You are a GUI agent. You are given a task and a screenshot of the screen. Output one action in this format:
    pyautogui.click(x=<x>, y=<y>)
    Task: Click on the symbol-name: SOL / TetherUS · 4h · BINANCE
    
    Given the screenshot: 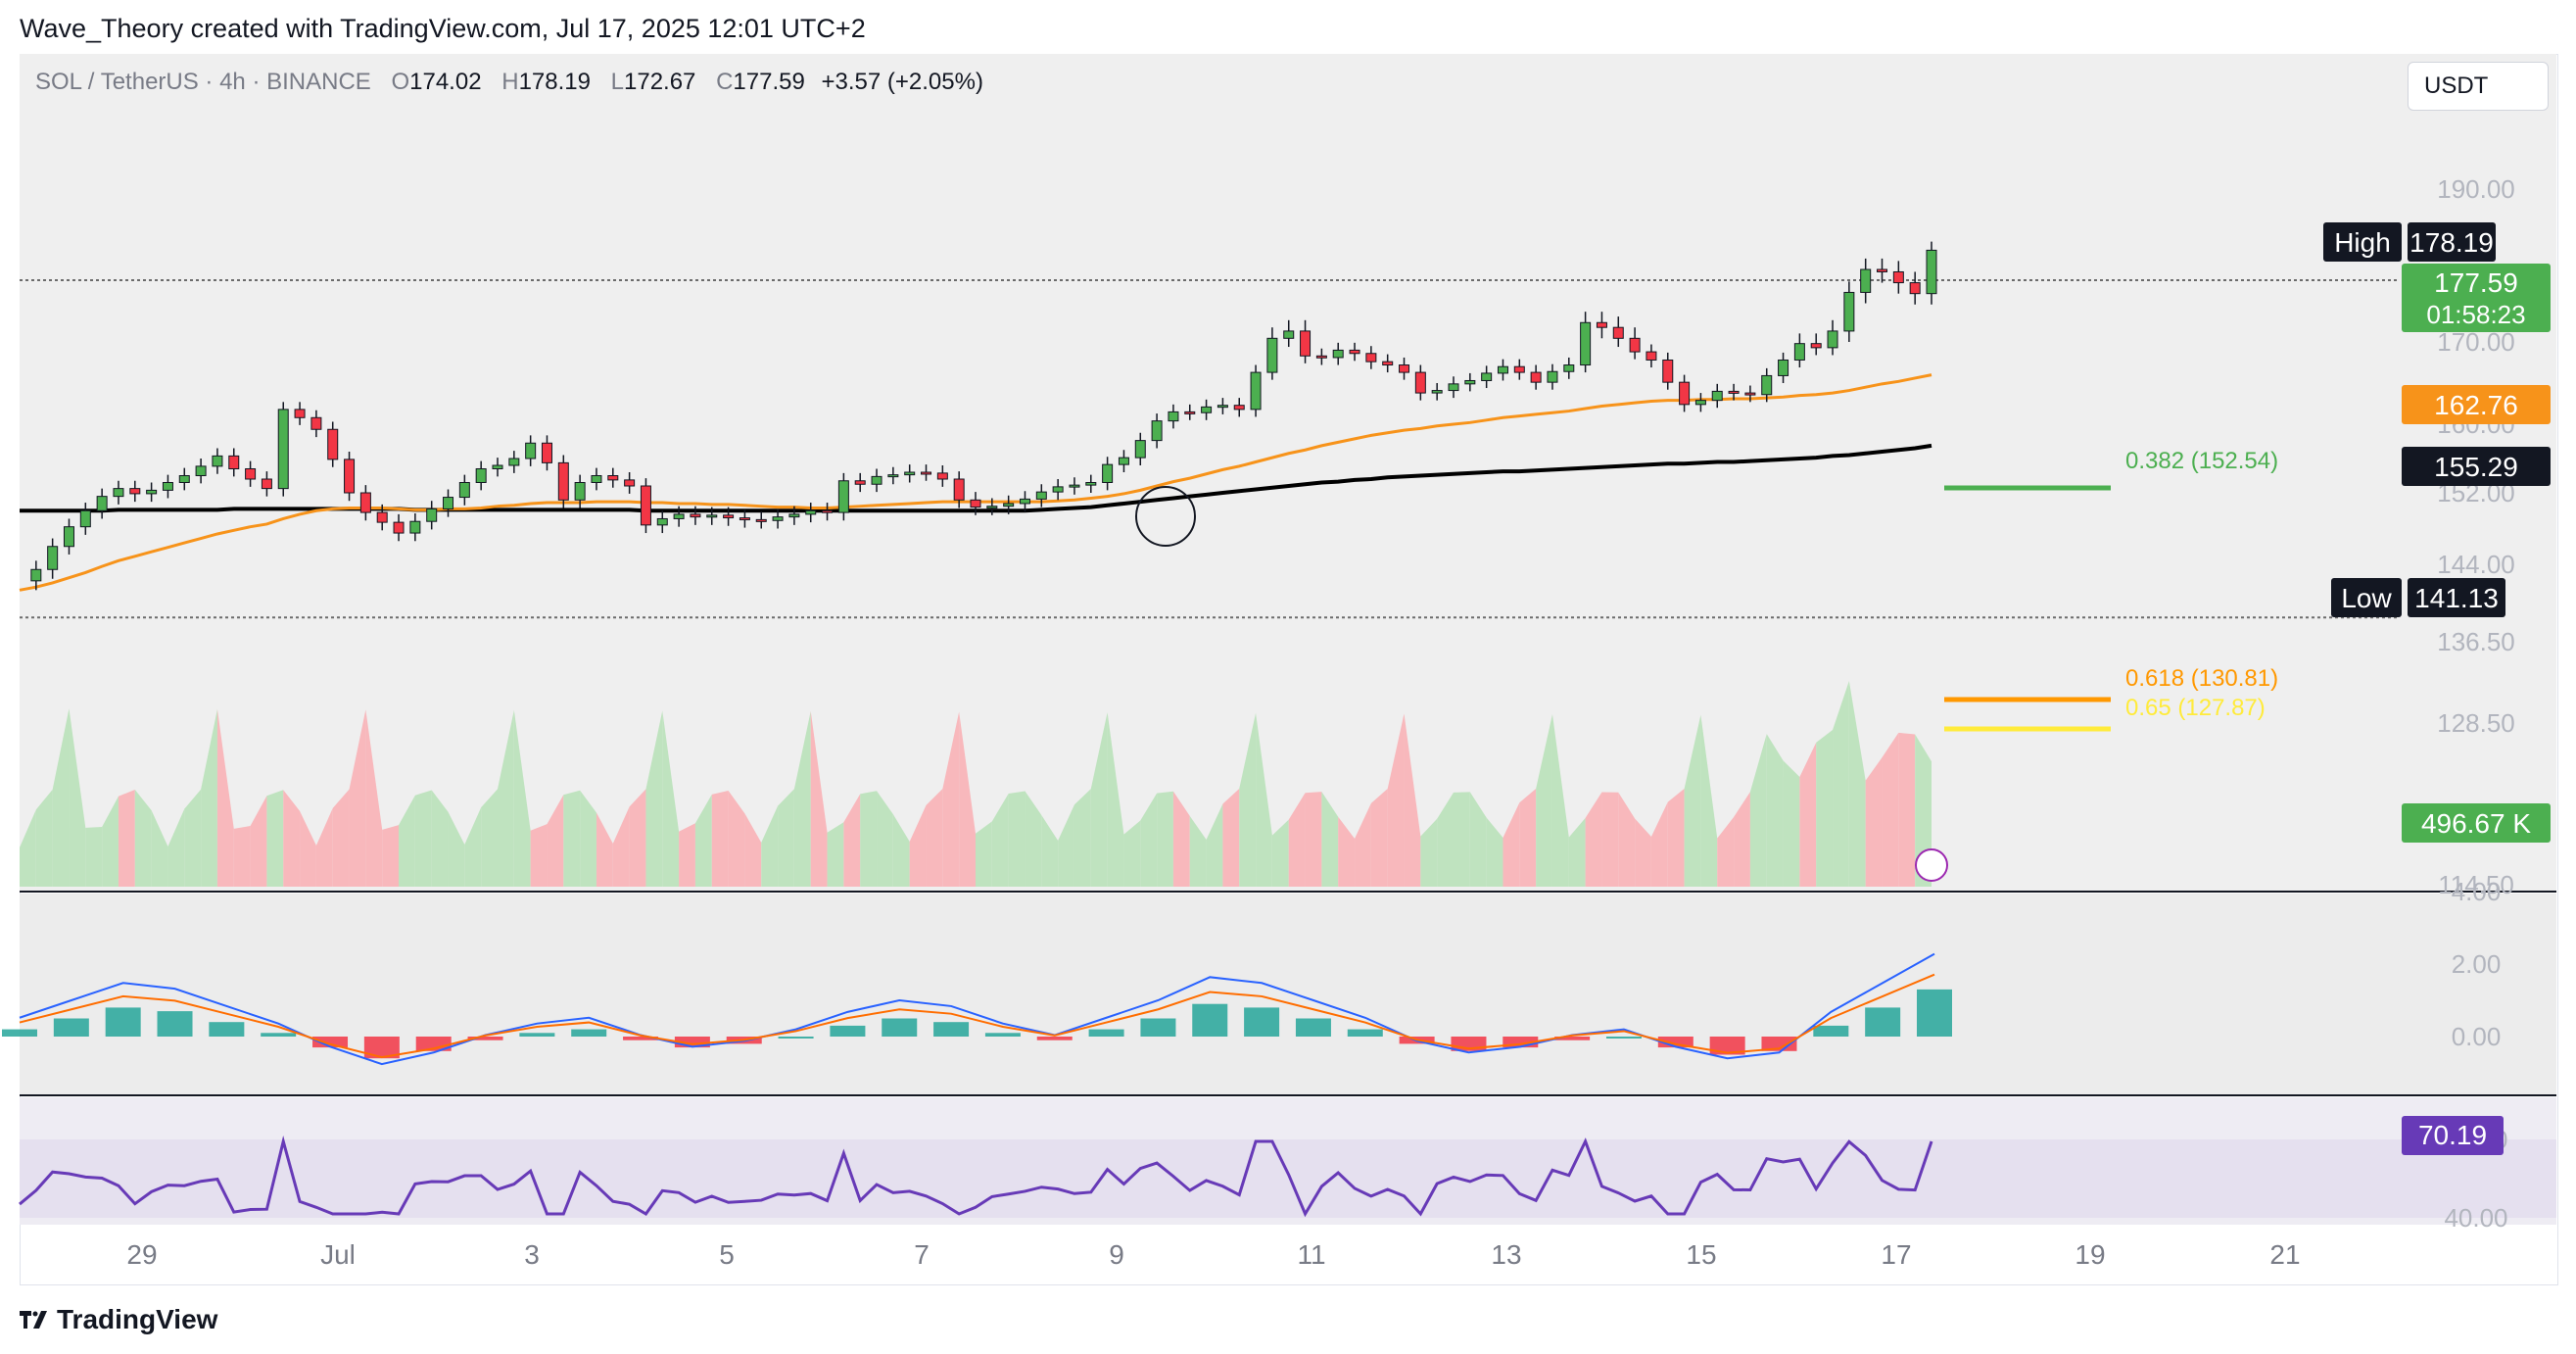 What is the action you would take?
    pyautogui.click(x=203, y=82)
    